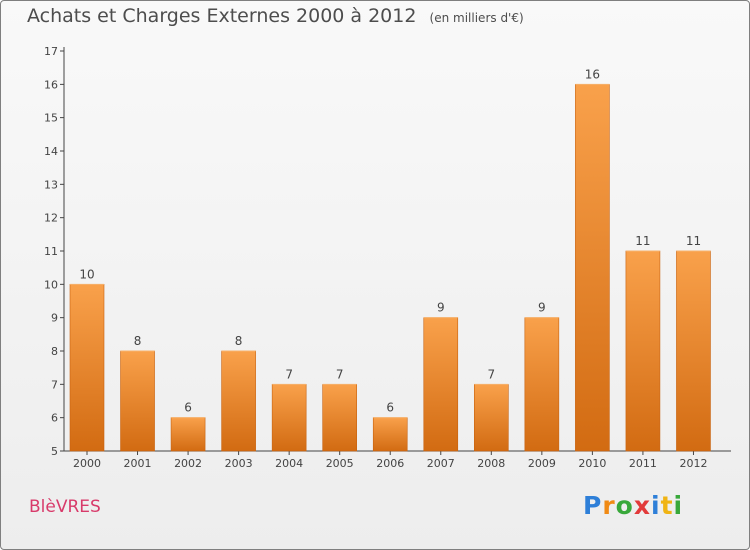 Image resolution: width=750 pixels, height=550 pixels. I want to click on x-tick-label: 2008, so click(491, 463).